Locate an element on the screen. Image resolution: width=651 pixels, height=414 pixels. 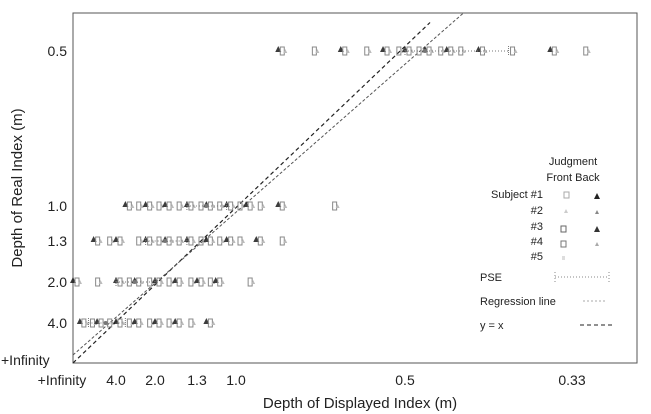
y-tick-label: 2.0 is located at coordinates (58, 282).